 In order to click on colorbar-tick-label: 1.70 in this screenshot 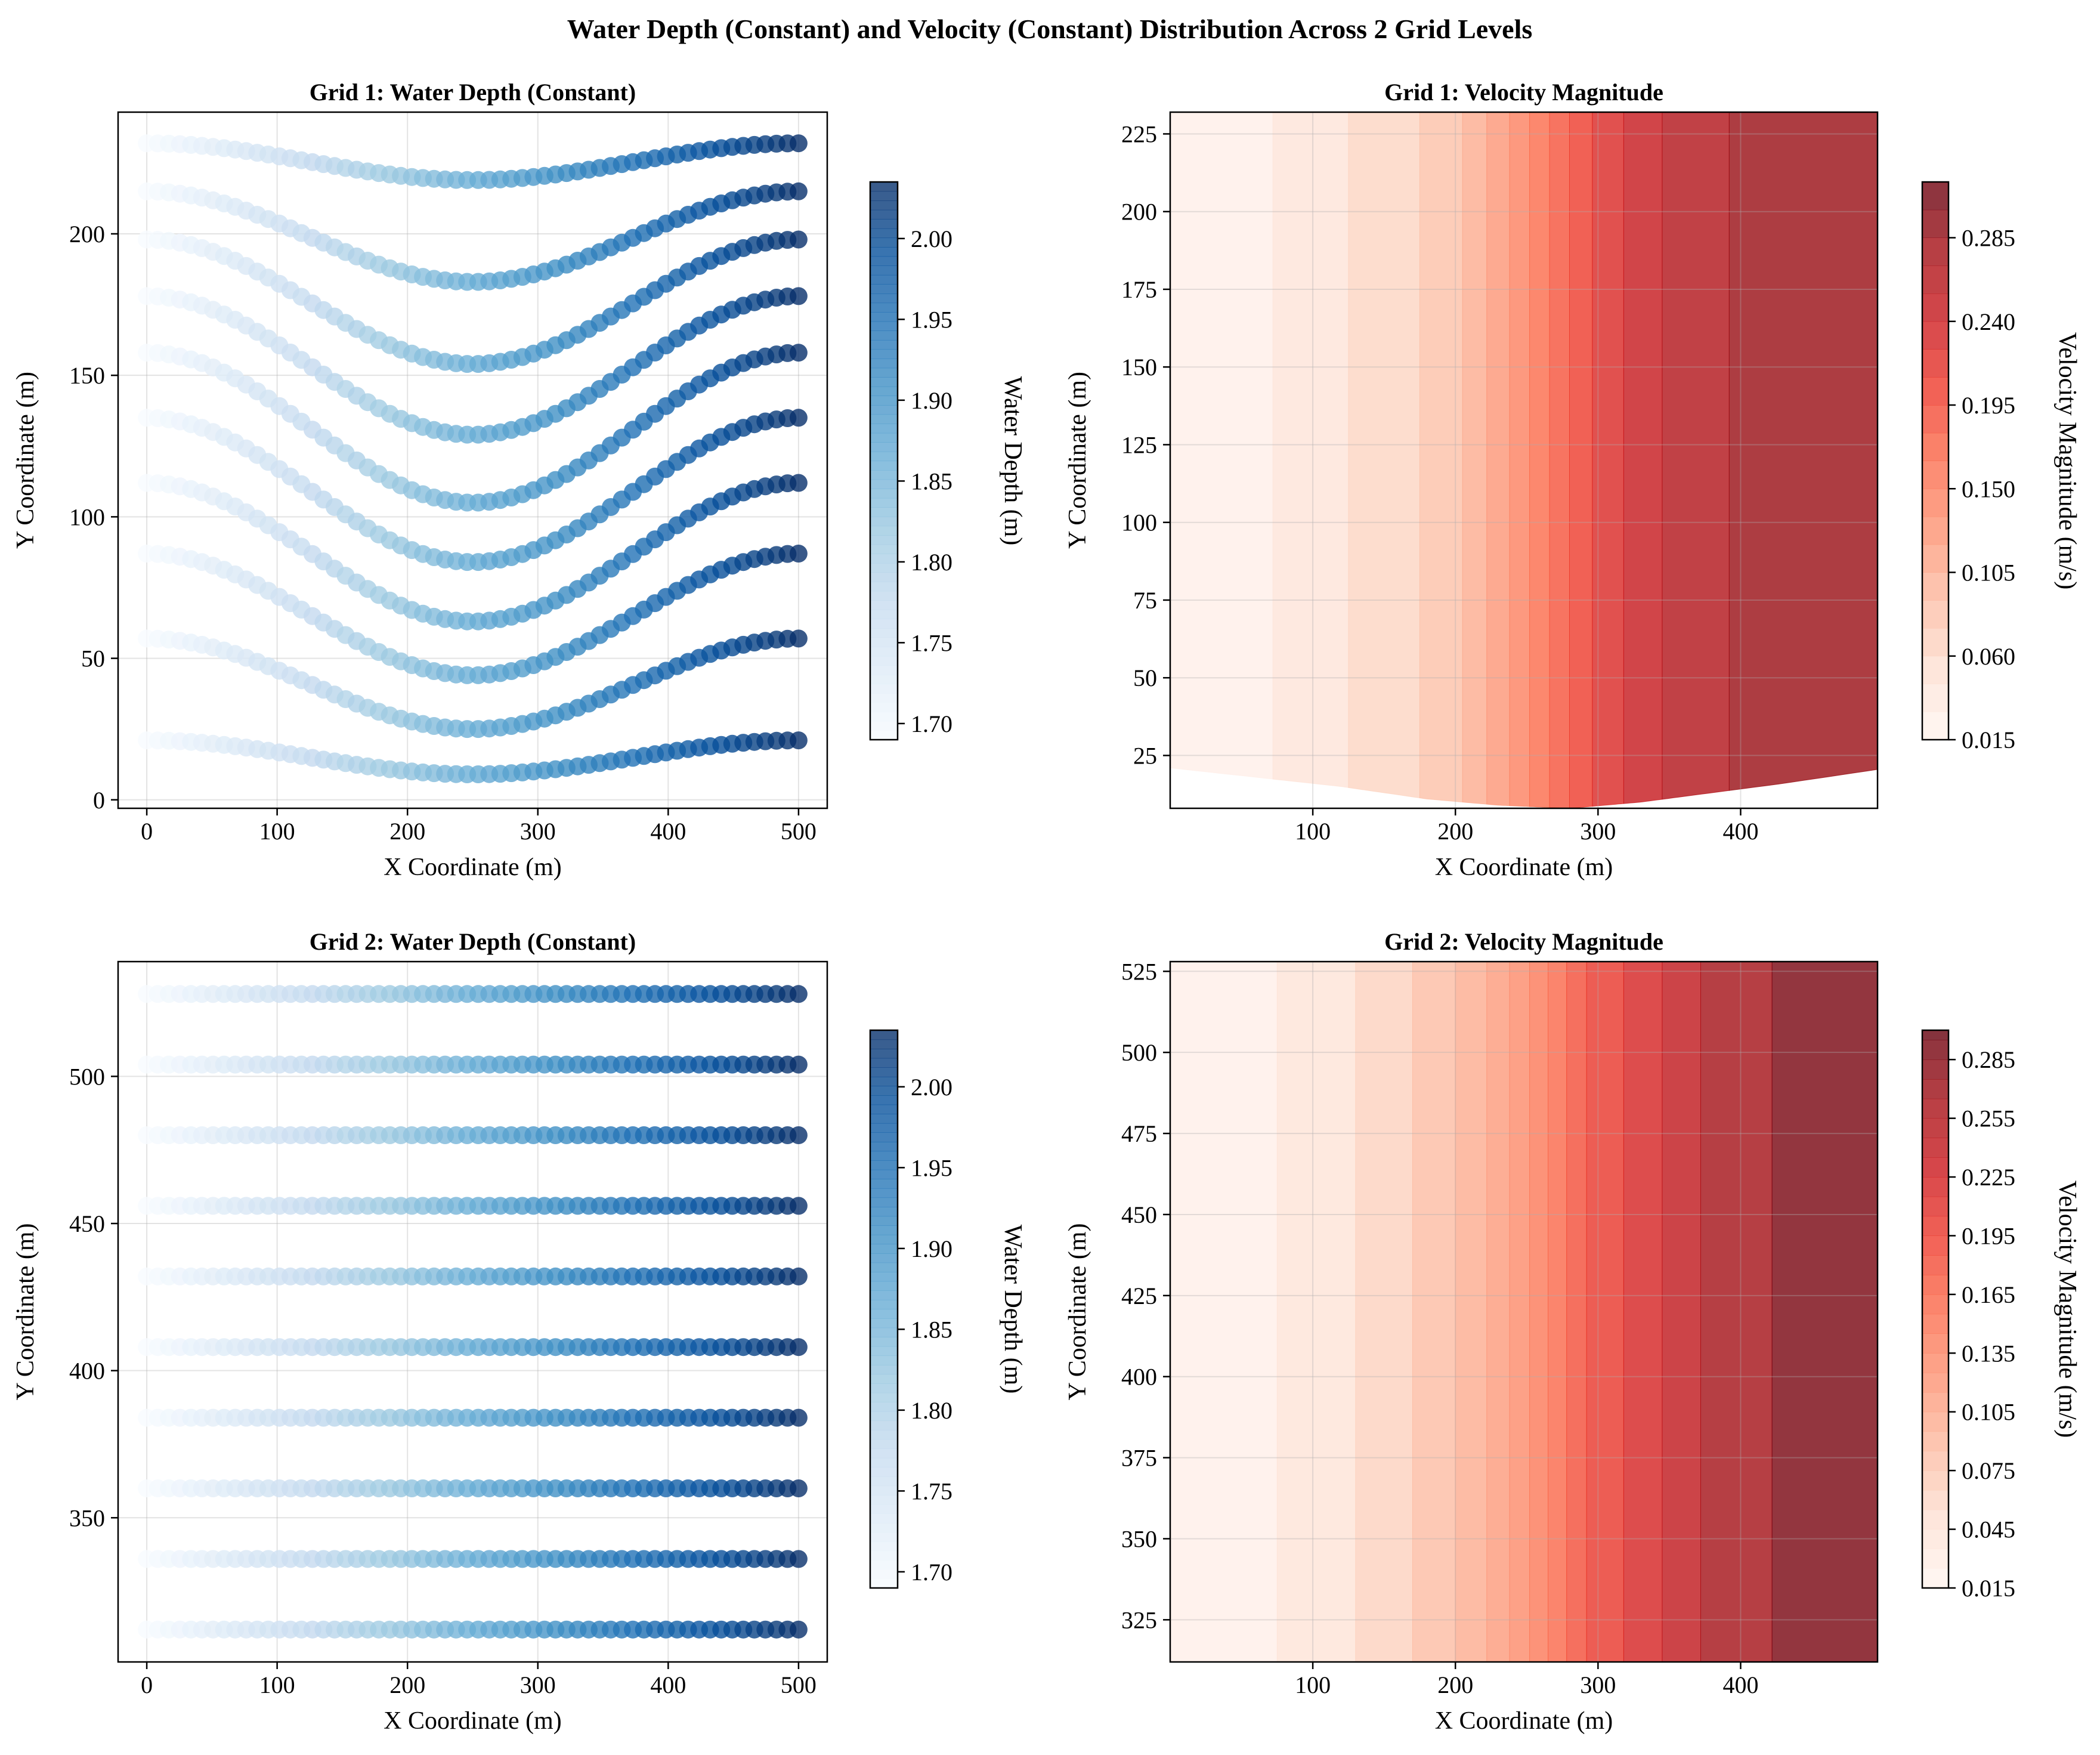, I will do `click(931, 723)`.